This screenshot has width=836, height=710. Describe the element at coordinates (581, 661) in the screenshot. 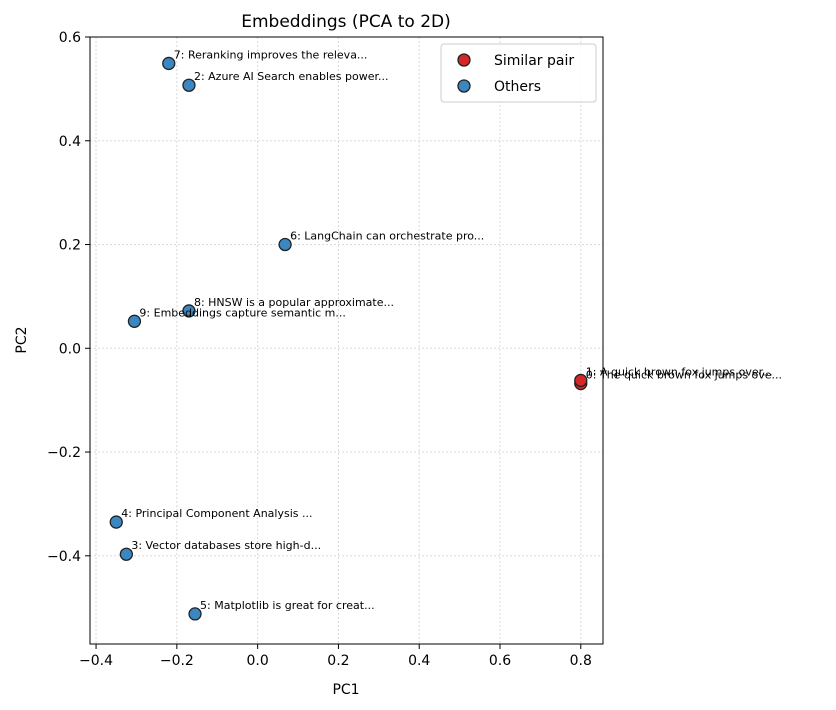

I see `x-tick-label: 0.8` at that location.